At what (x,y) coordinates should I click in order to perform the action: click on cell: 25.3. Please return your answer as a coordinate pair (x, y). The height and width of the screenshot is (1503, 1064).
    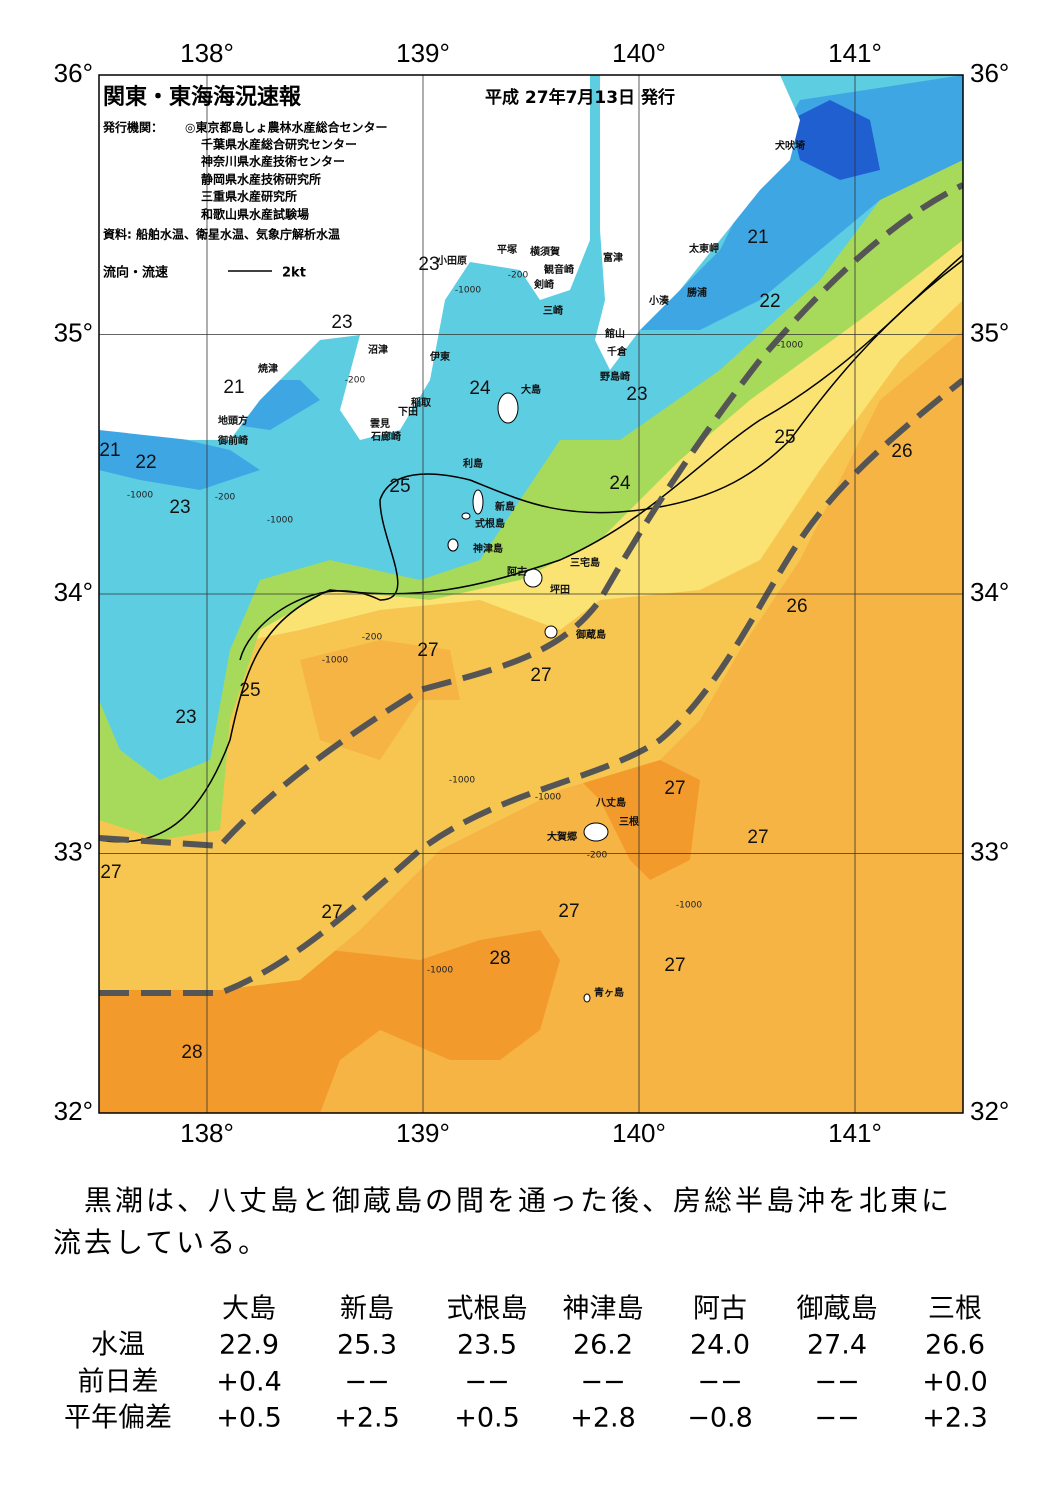
    Looking at the image, I should click on (367, 1345).